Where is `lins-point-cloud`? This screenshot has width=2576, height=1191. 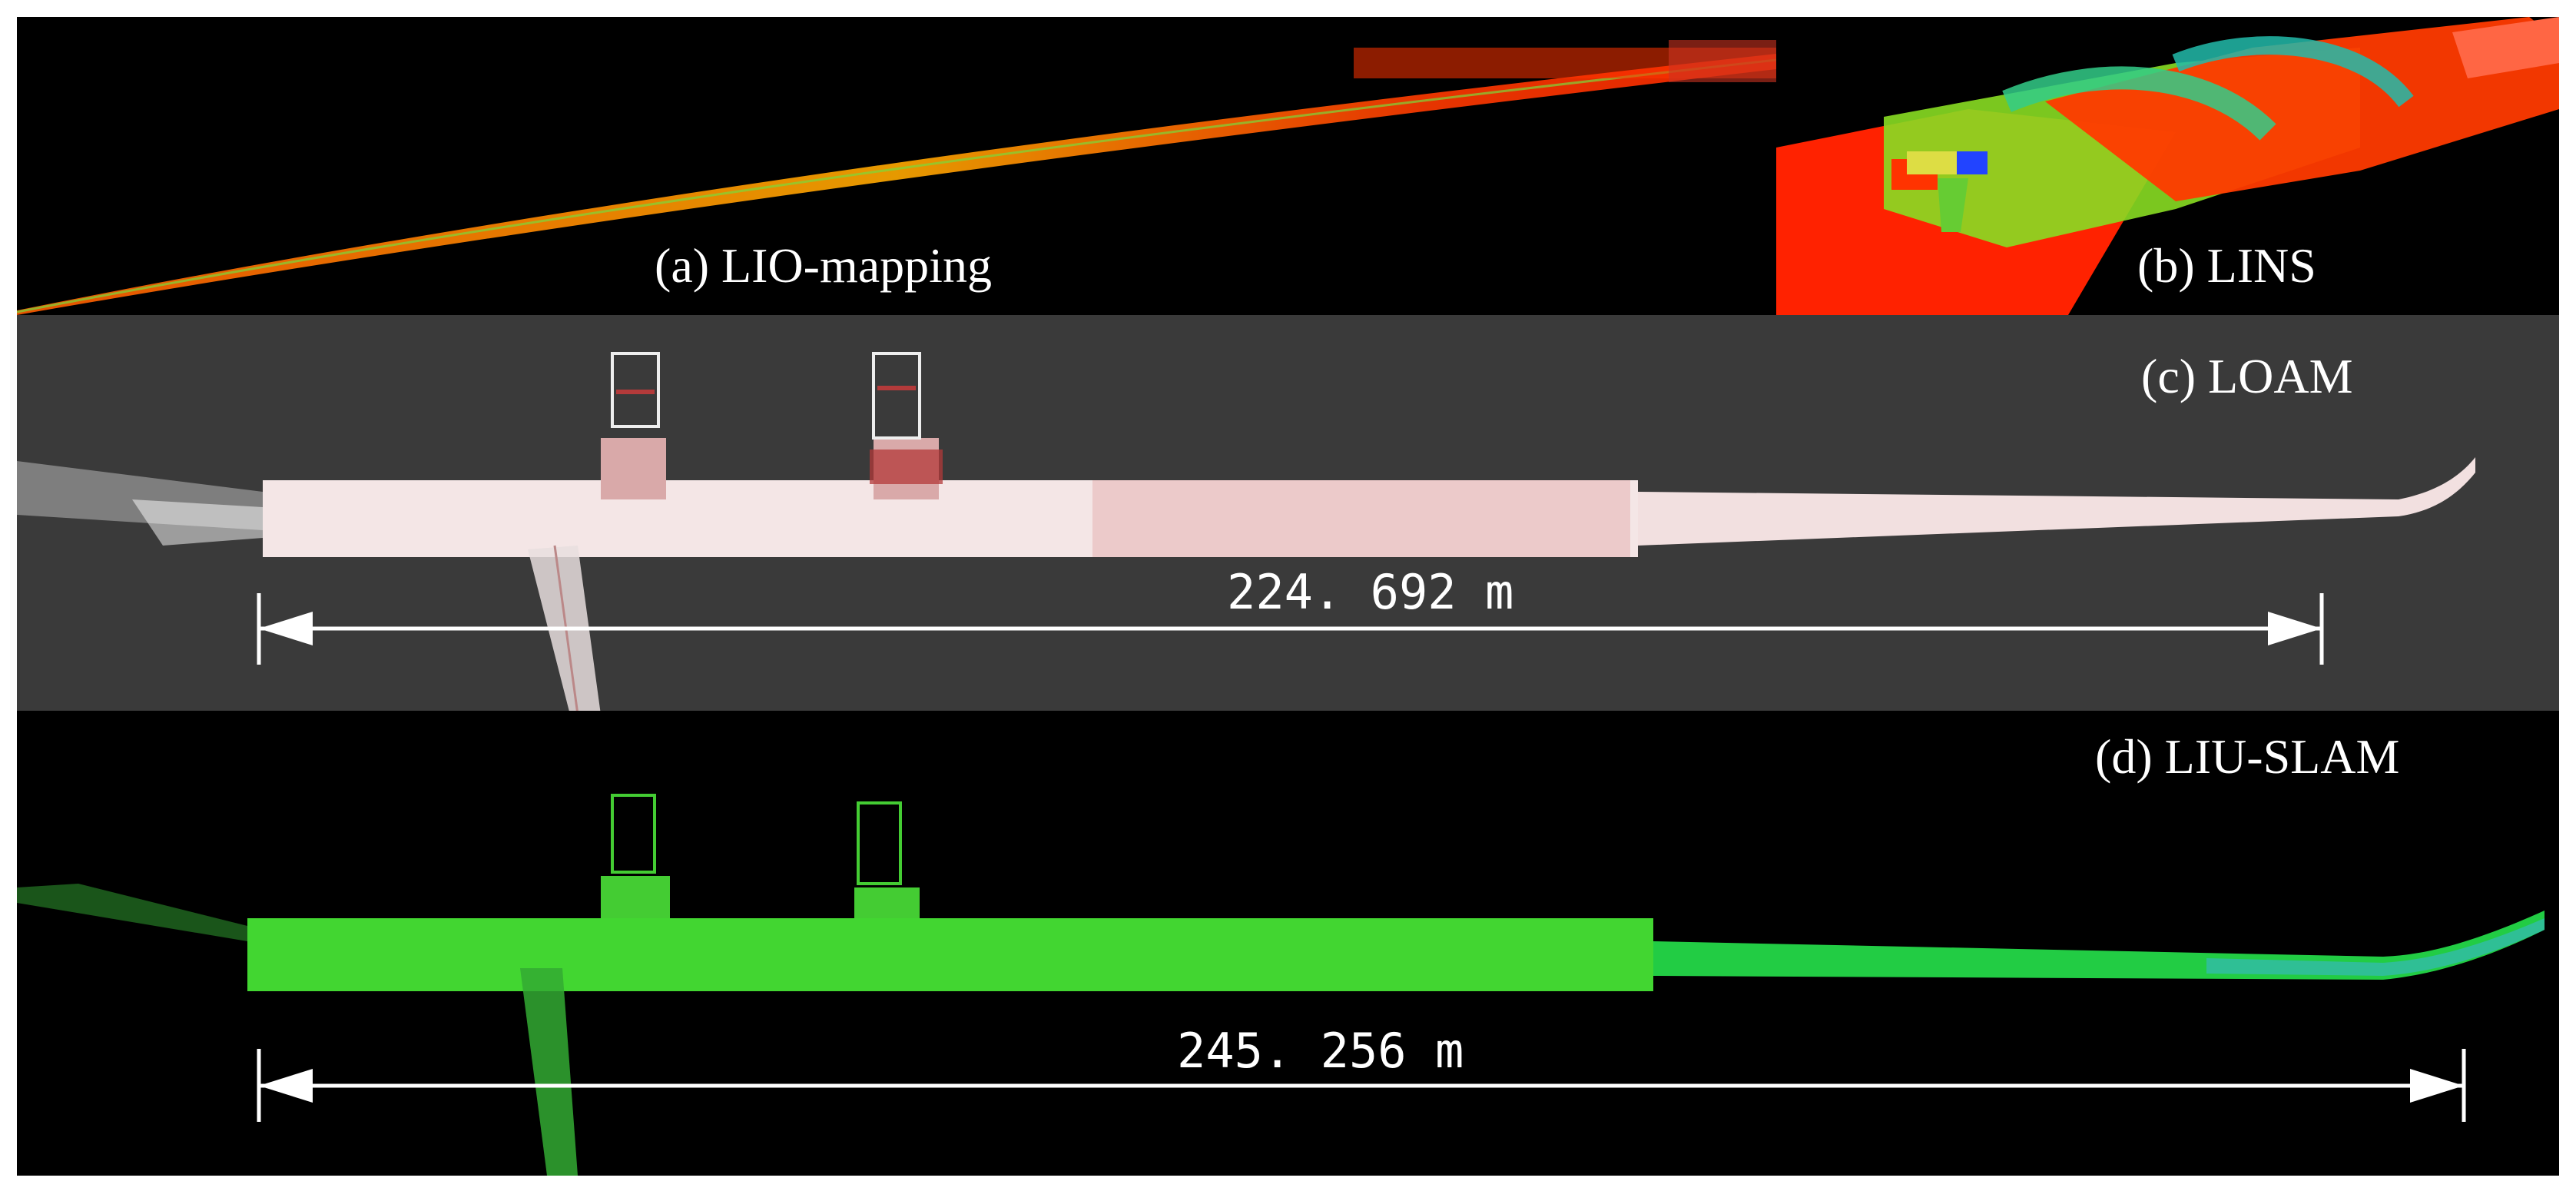 lins-point-cloud is located at coordinates (2167, 166).